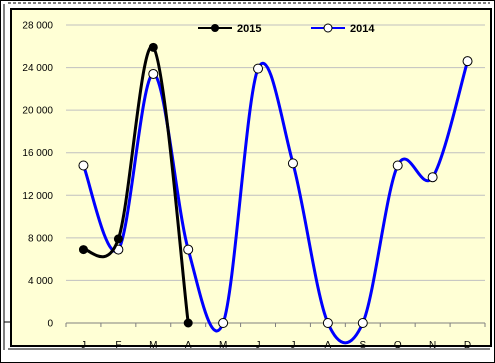 The height and width of the screenshot is (363, 495). What do you see at coordinates (37, 153) in the screenshot?
I see `y-tick-label: 16 000` at bounding box center [37, 153].